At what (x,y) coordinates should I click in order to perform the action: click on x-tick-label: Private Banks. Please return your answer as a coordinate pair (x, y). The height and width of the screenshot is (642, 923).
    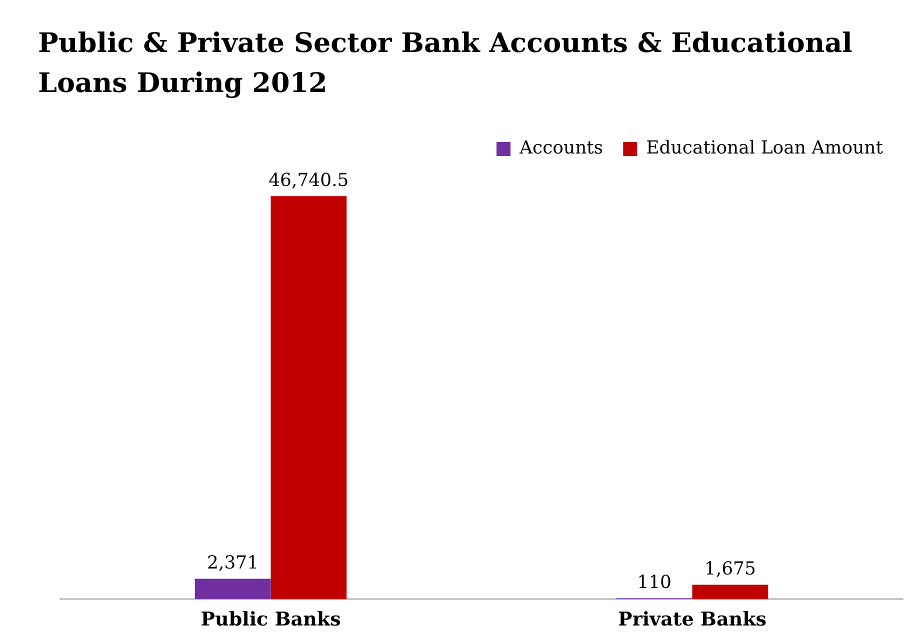
    Looking at the image, I should click on (692, 619).